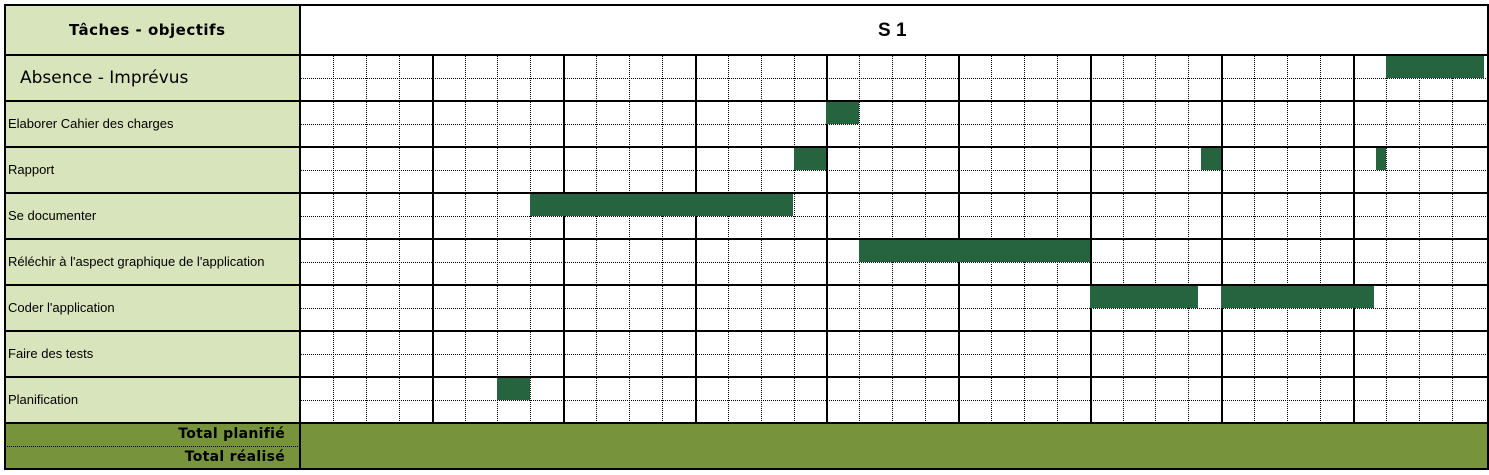 The width and height of the screenshot is (1489, 475). Describe the element at coordinates (746, 446) in the screenshot. I see `totals-row: Total planifié Total réalisé` at that location.